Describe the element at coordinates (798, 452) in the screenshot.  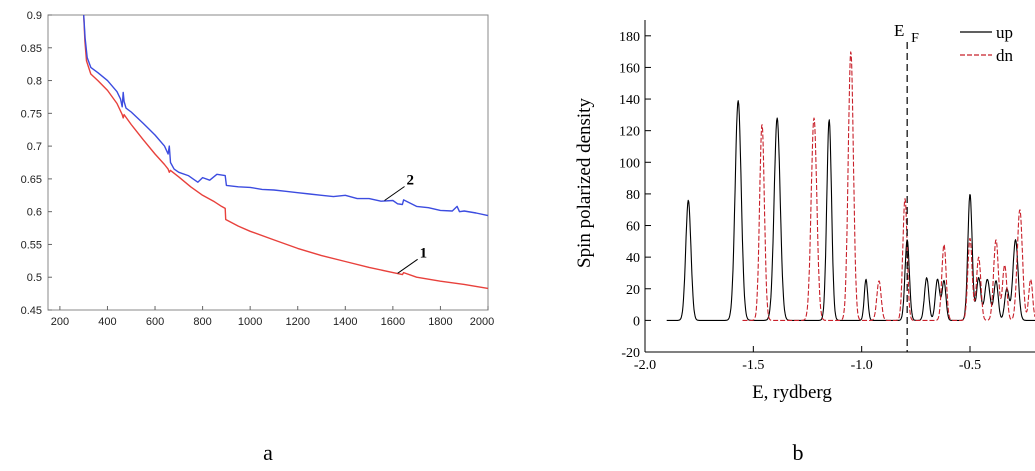
I see `panel-b-letter: b` at that location.